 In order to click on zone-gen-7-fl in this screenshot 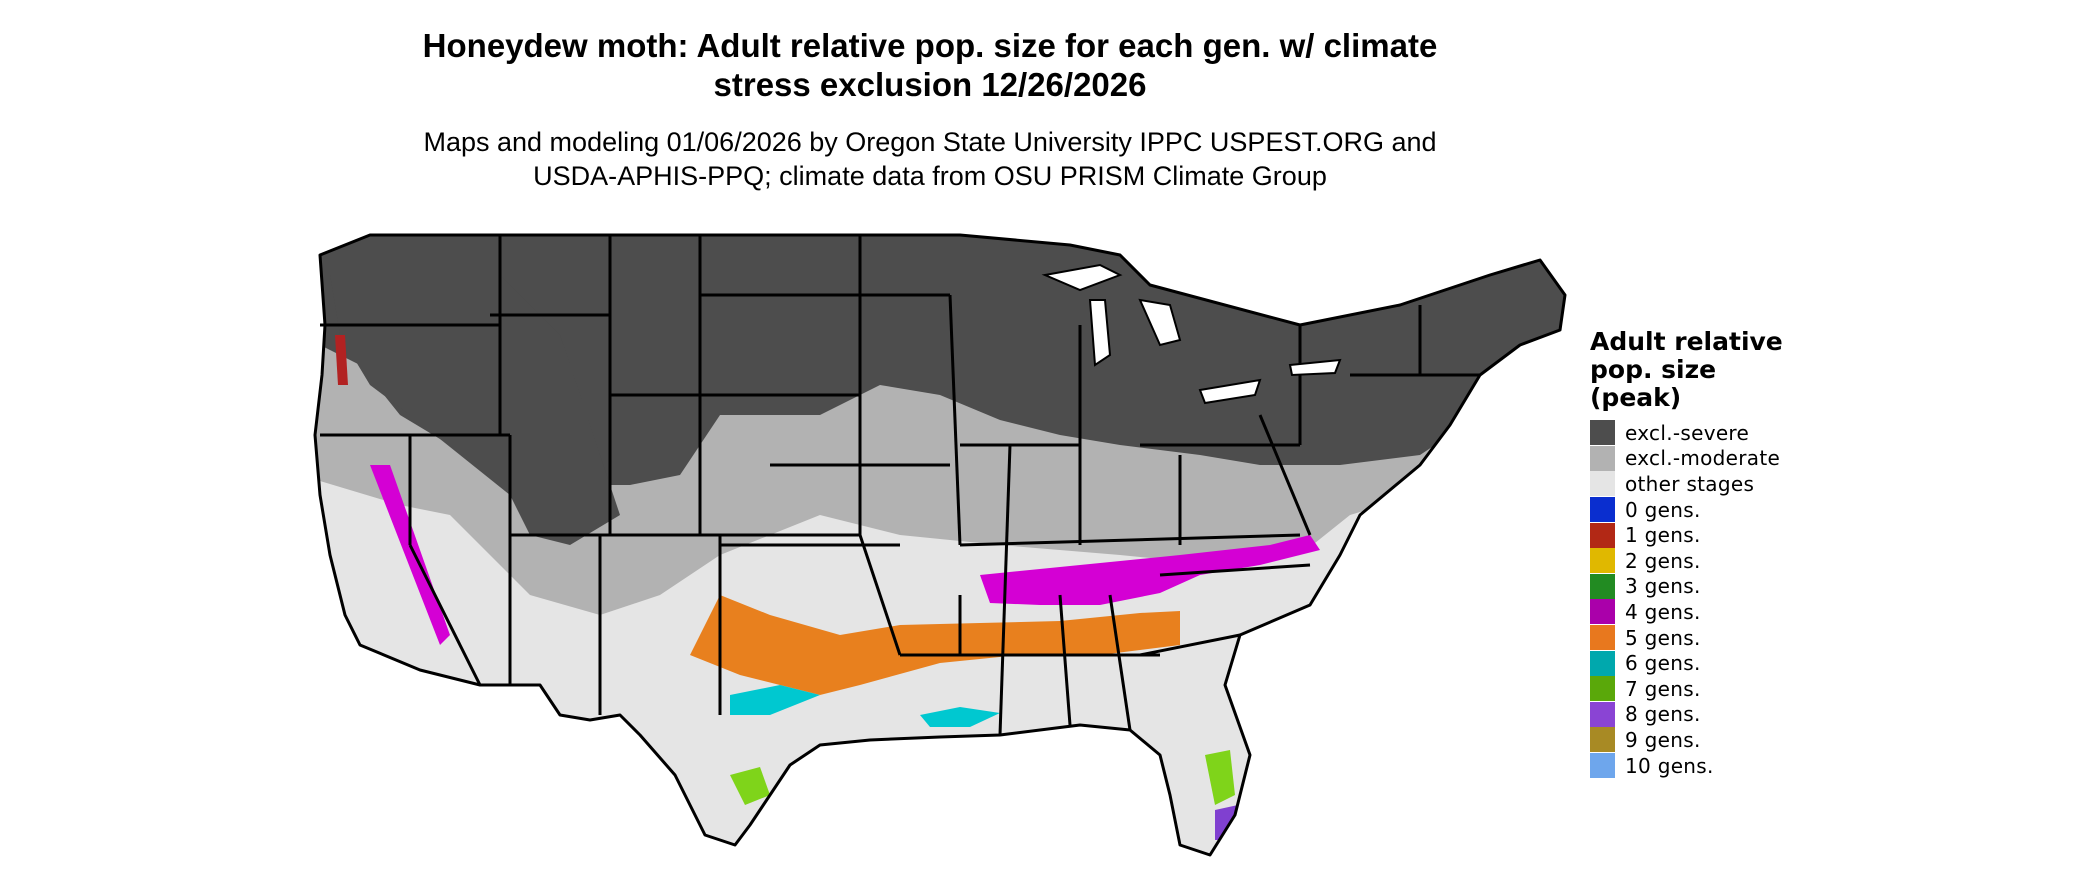, I will do `click(1220, 777)`.